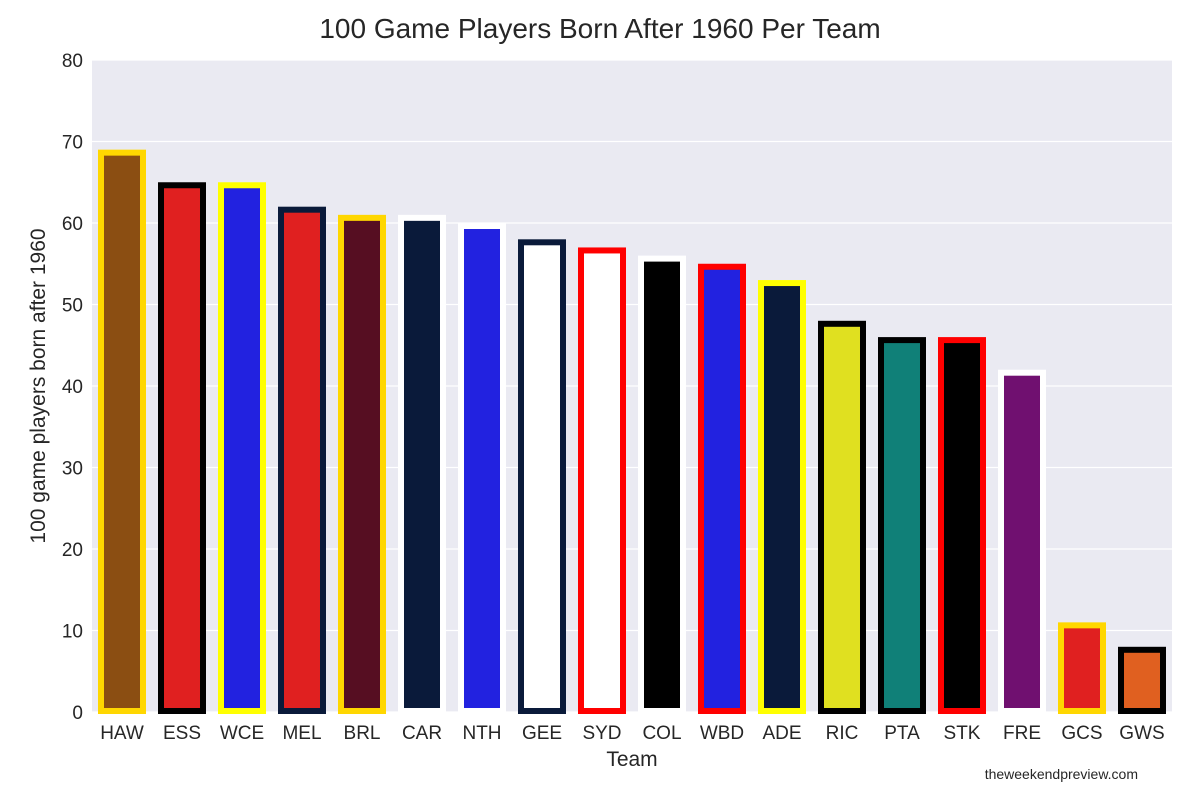 The height and width of the screenshot is (800, 1200). Describe the element at coordinates (781, 733) in the screenshot. I see `x-tick-label-ade: ADE` at that location.